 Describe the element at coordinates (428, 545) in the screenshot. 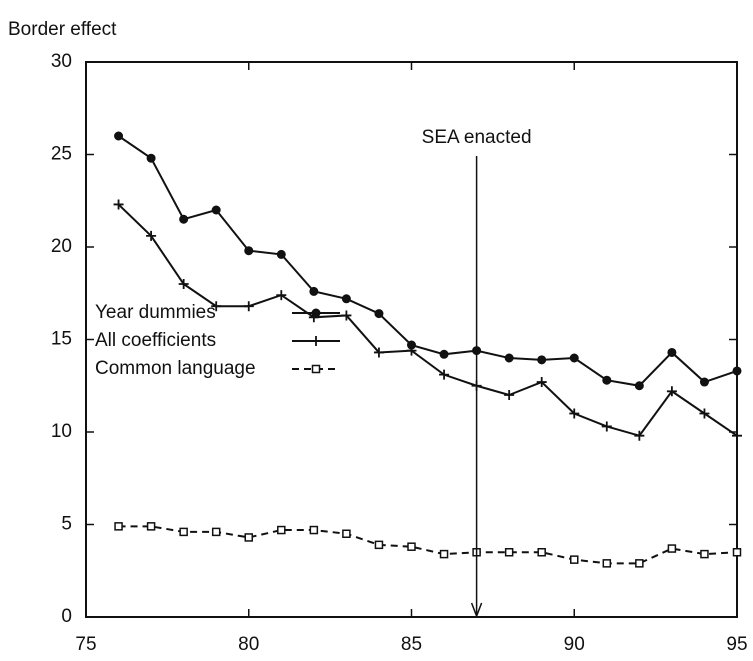

I see `series-line` at that location.